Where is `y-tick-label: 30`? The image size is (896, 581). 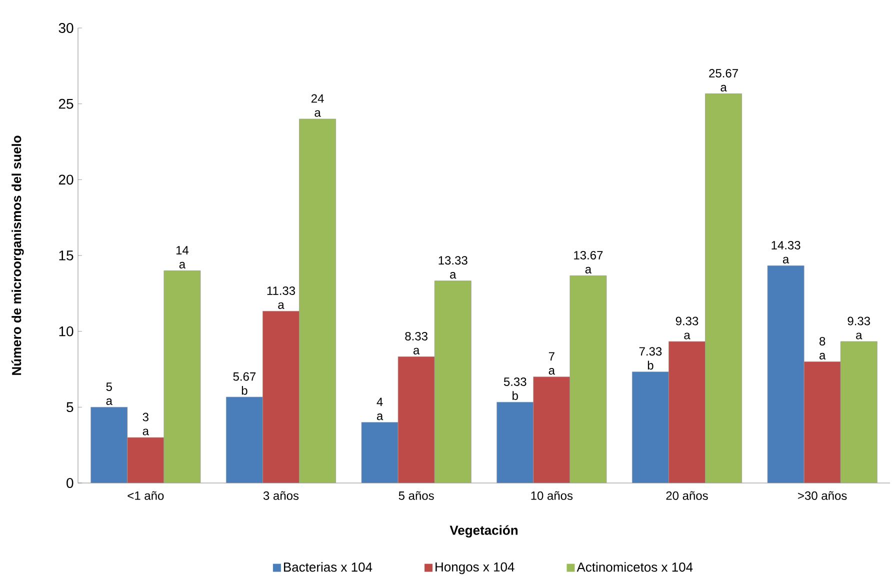 y-tick-label: 30 is located at coordinates (66, 28).